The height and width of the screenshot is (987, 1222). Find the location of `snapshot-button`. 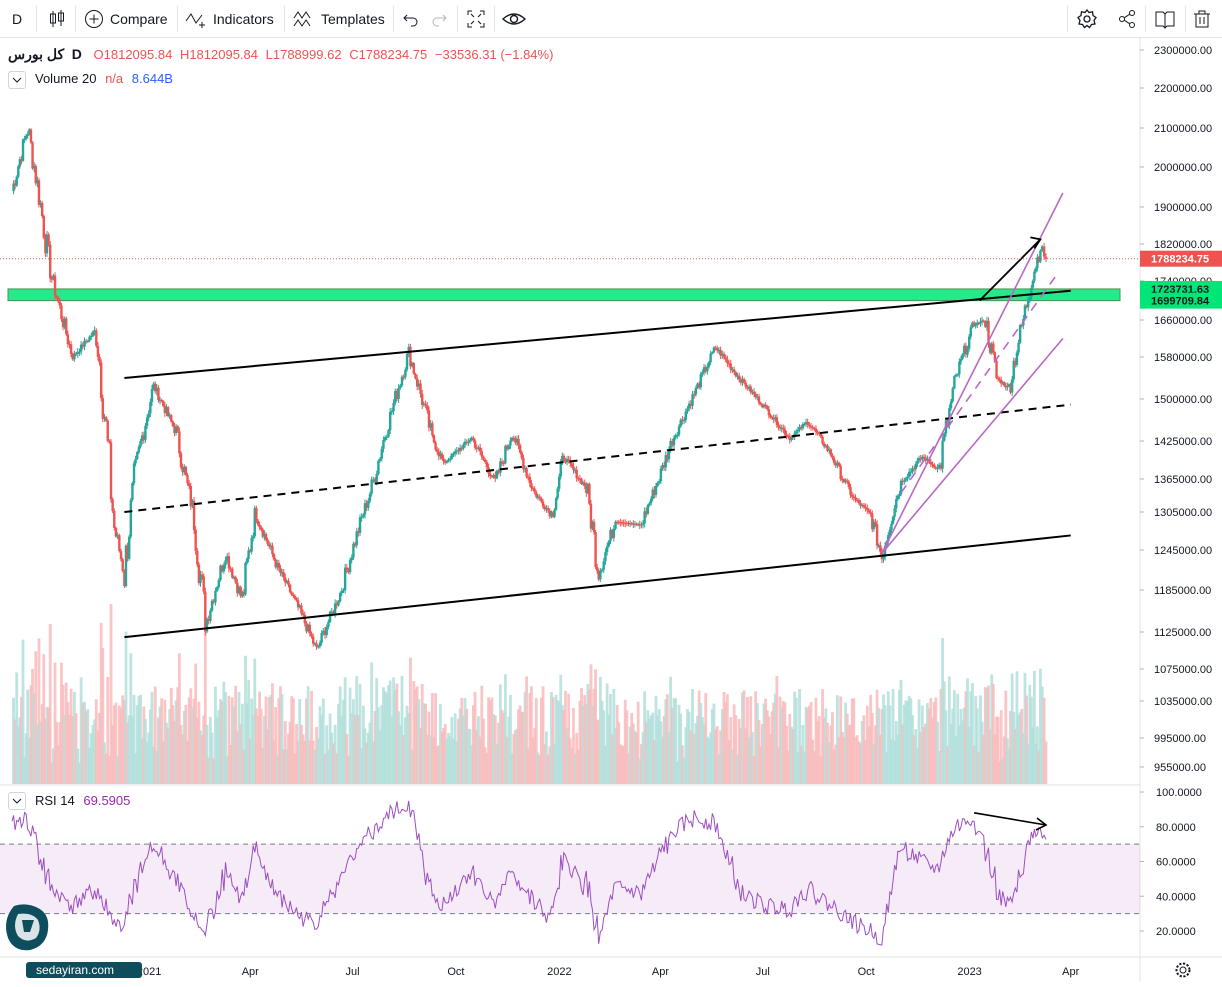

snapshot-button is located at coordinates (1202, 18).